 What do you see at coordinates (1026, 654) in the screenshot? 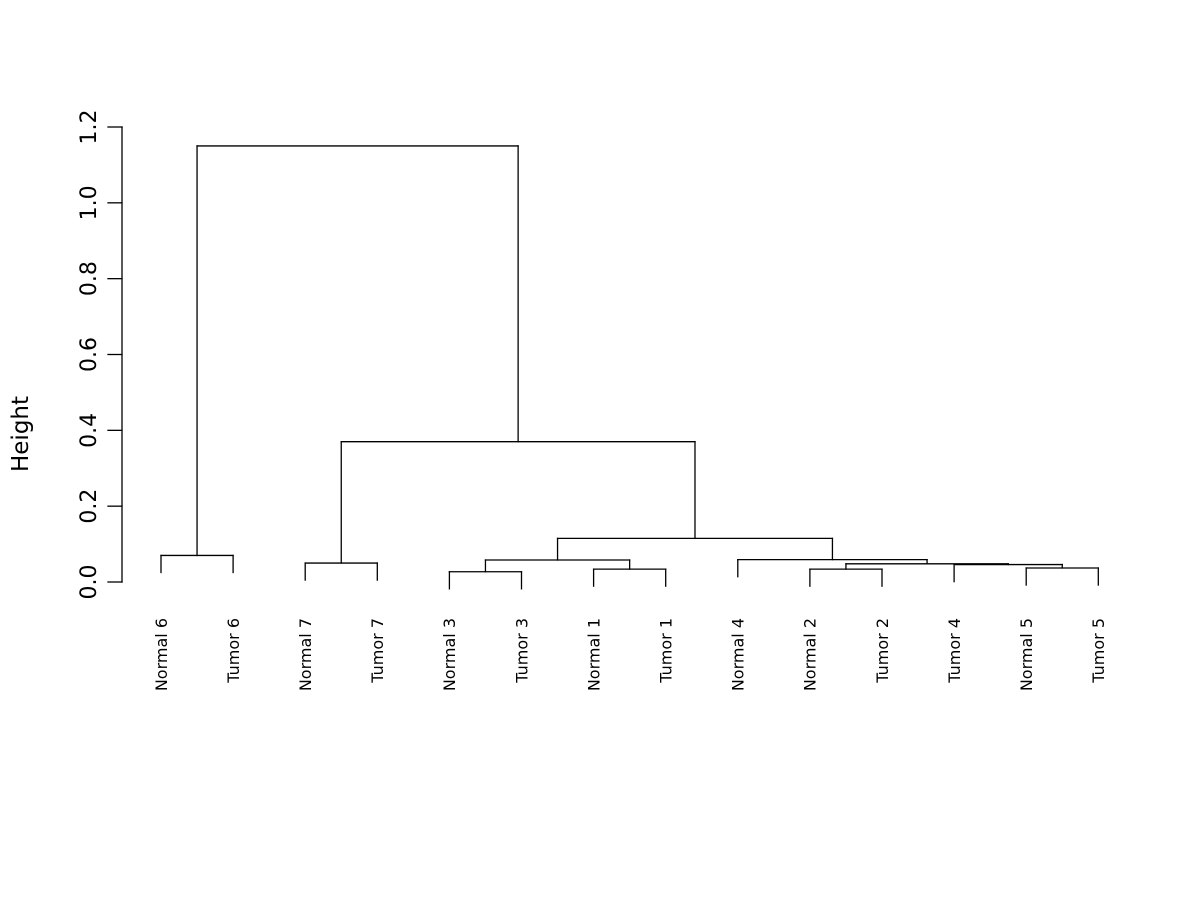
I see `leaf-label: Normal 5` at bounding box center [1026, 654].